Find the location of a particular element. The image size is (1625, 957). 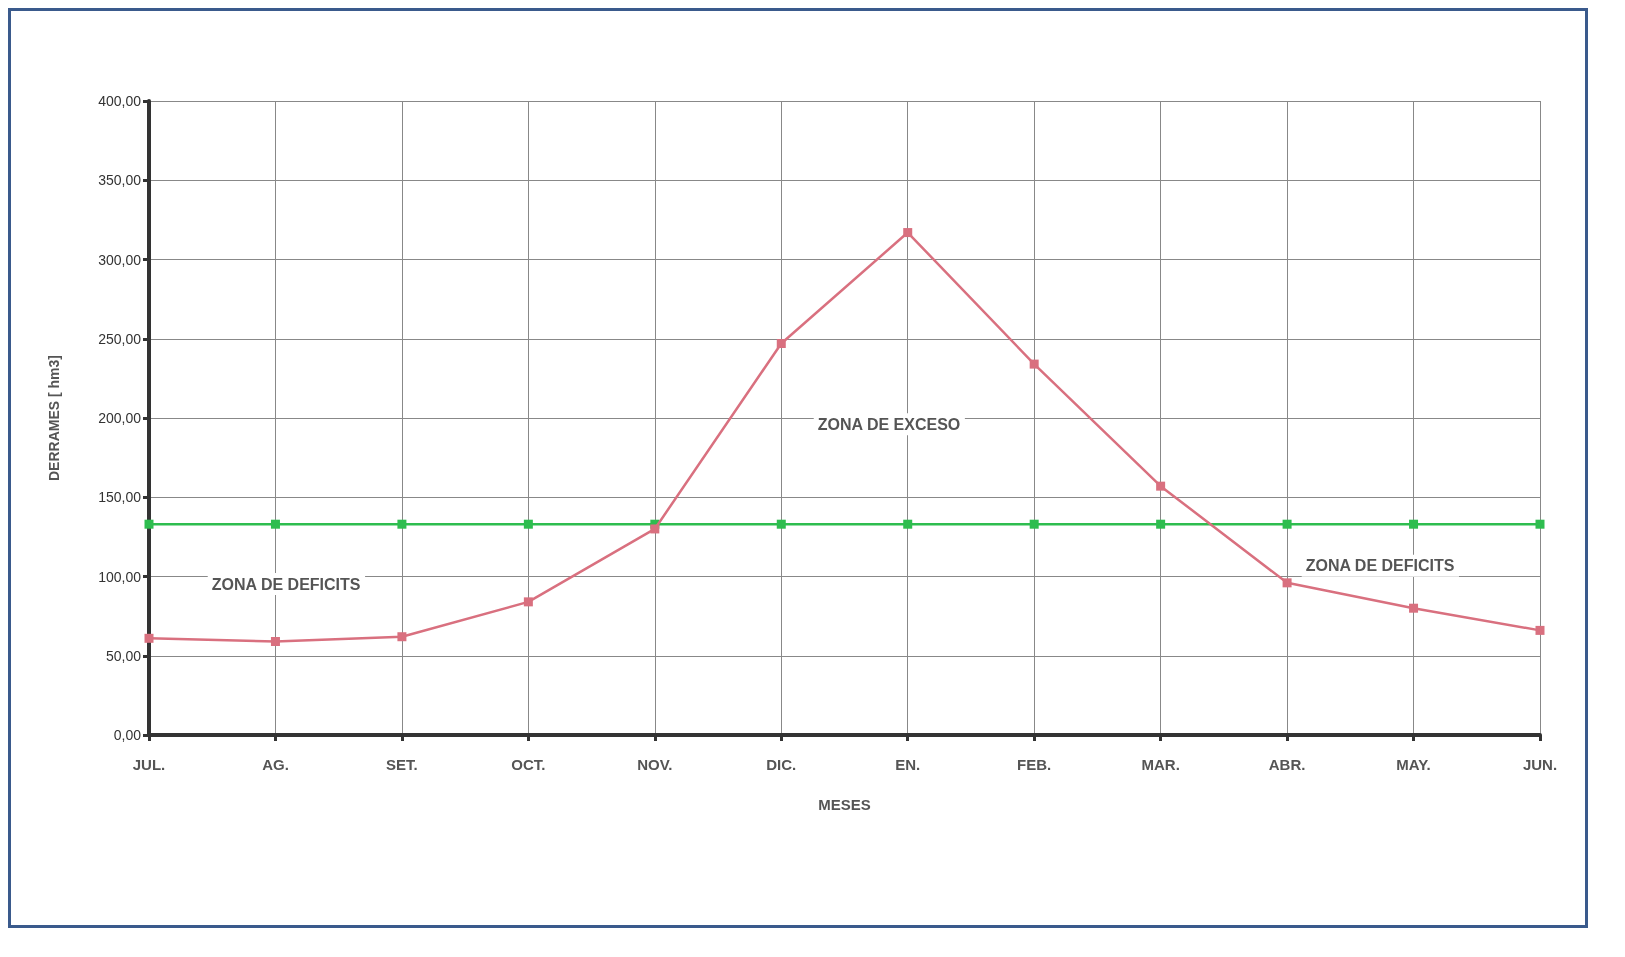

x-tick-label: AG. is located at coordinates (275, 764).